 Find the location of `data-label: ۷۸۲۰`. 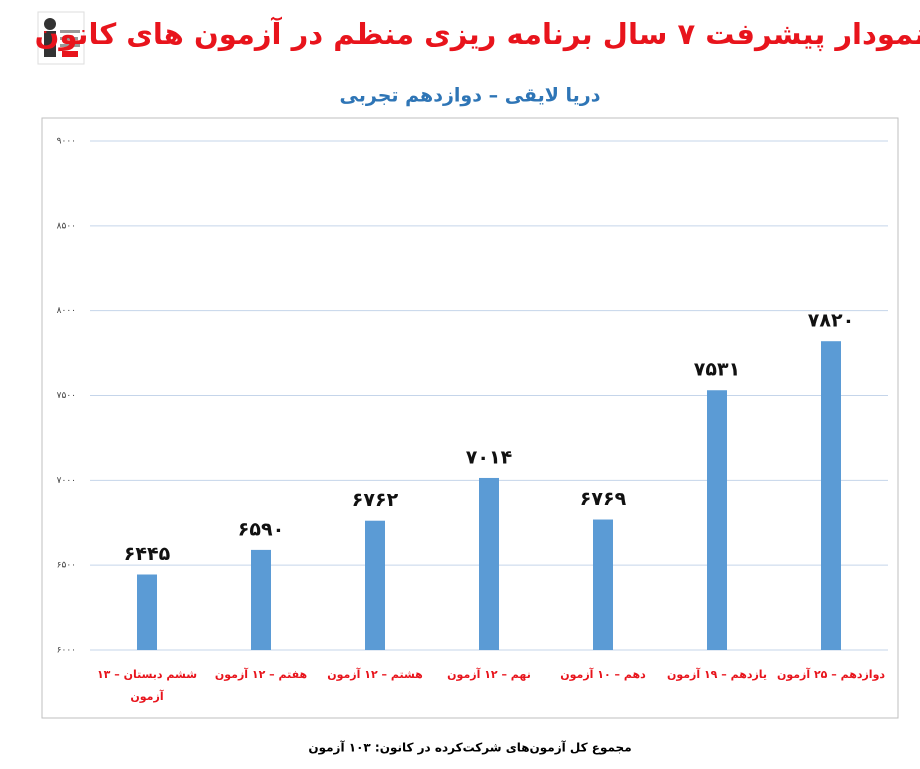

data-label: ۷۸۲۰ is located at coordinates (831, 321).